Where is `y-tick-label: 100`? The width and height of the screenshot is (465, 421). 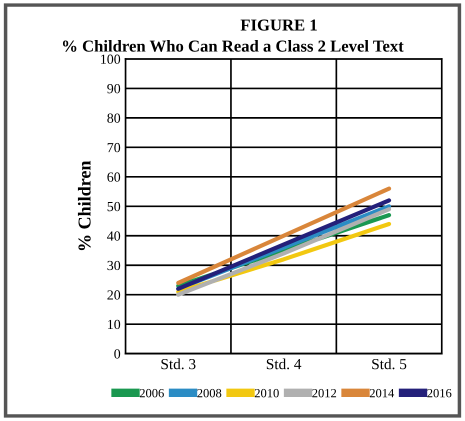
y-tick-label: 100 is located at coordinates (110, 59).